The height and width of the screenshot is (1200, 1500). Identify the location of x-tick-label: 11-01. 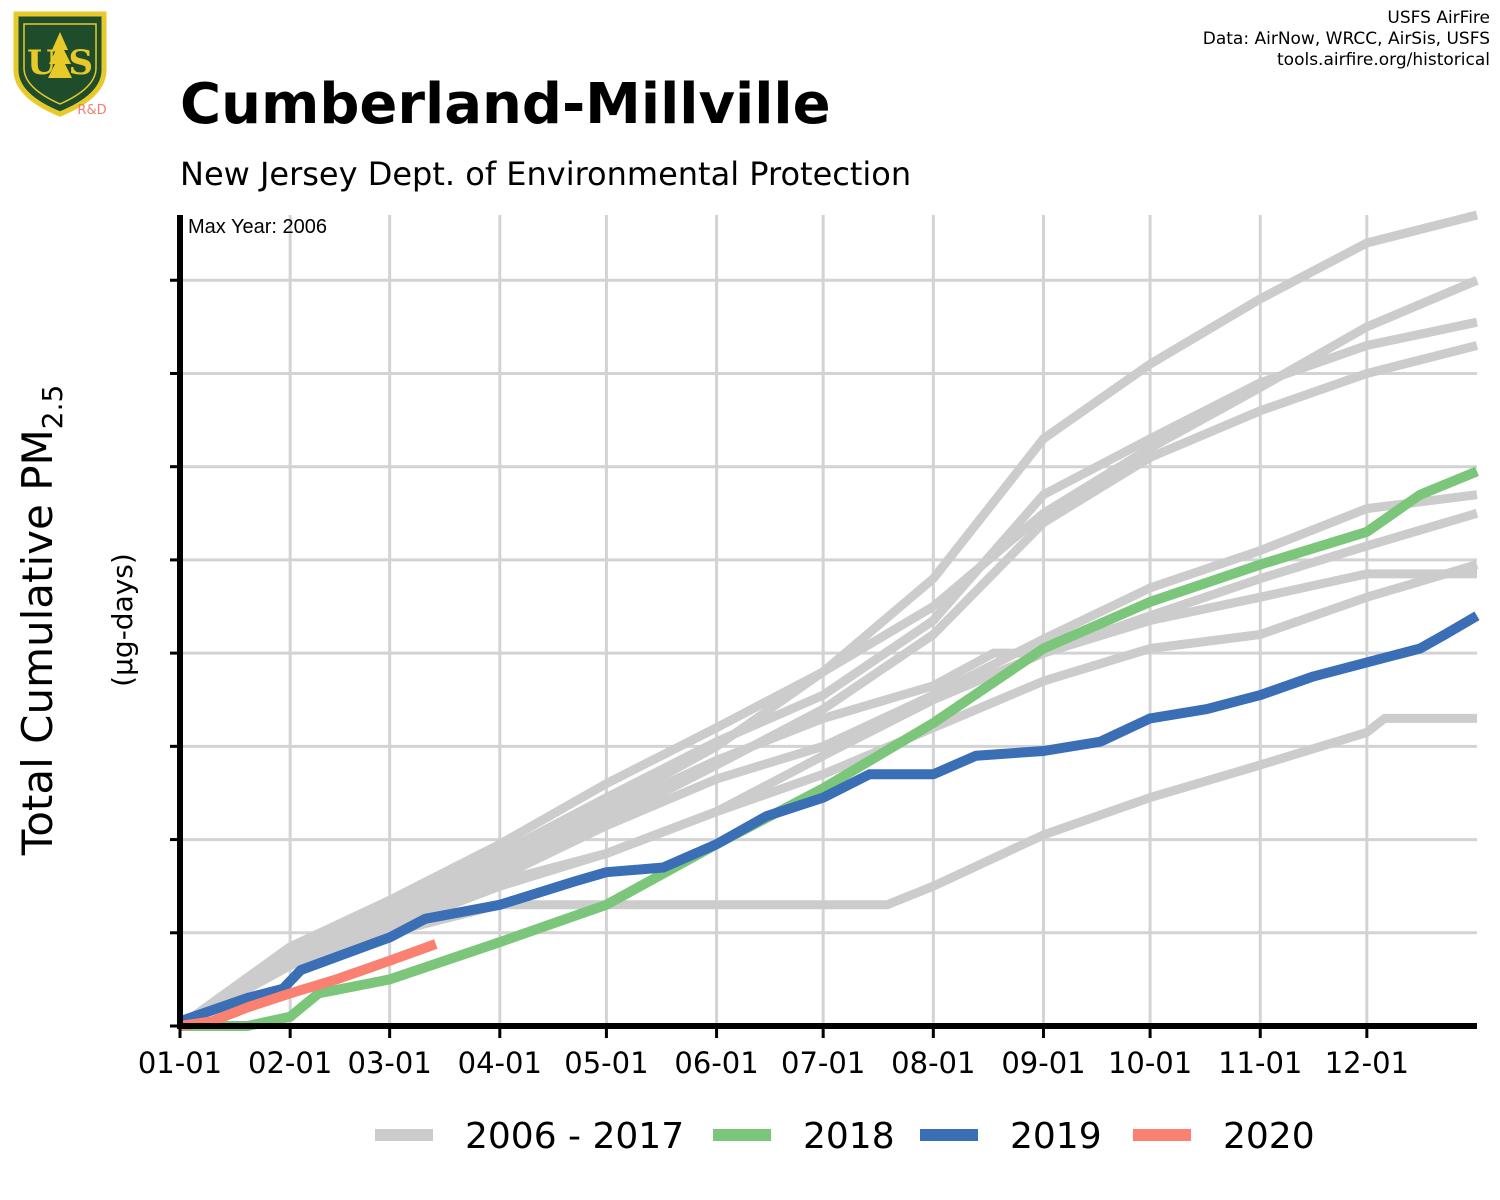
(1260, 1063).